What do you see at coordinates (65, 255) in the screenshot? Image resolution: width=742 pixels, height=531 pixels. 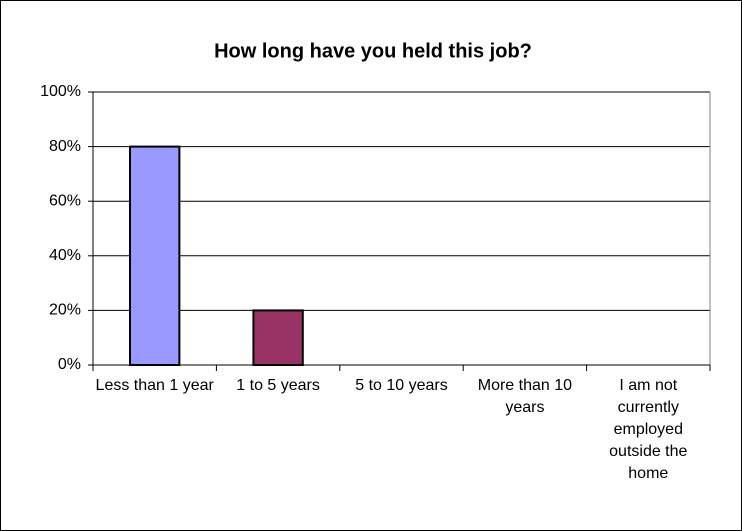 I see `y-tick-label: 40%` at bounding box center [65, 255].